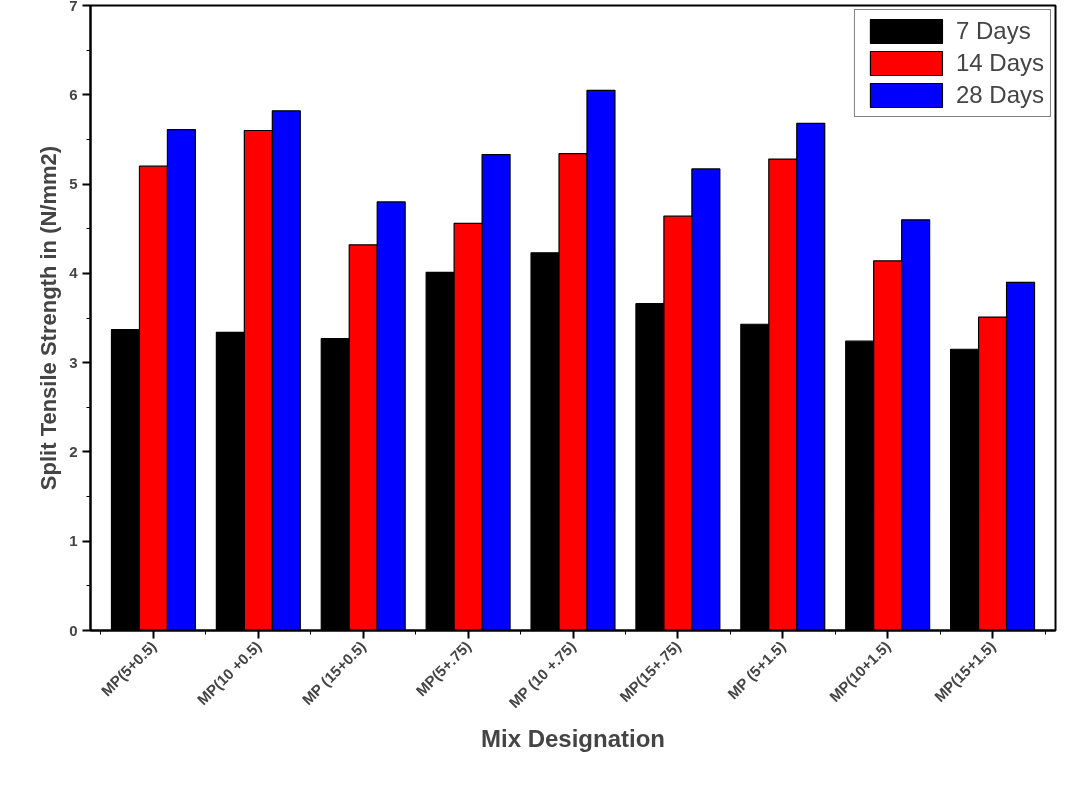  I want to click on y-axis-title: Split Tensile Strength in (N/mm2), so click(49, 318).